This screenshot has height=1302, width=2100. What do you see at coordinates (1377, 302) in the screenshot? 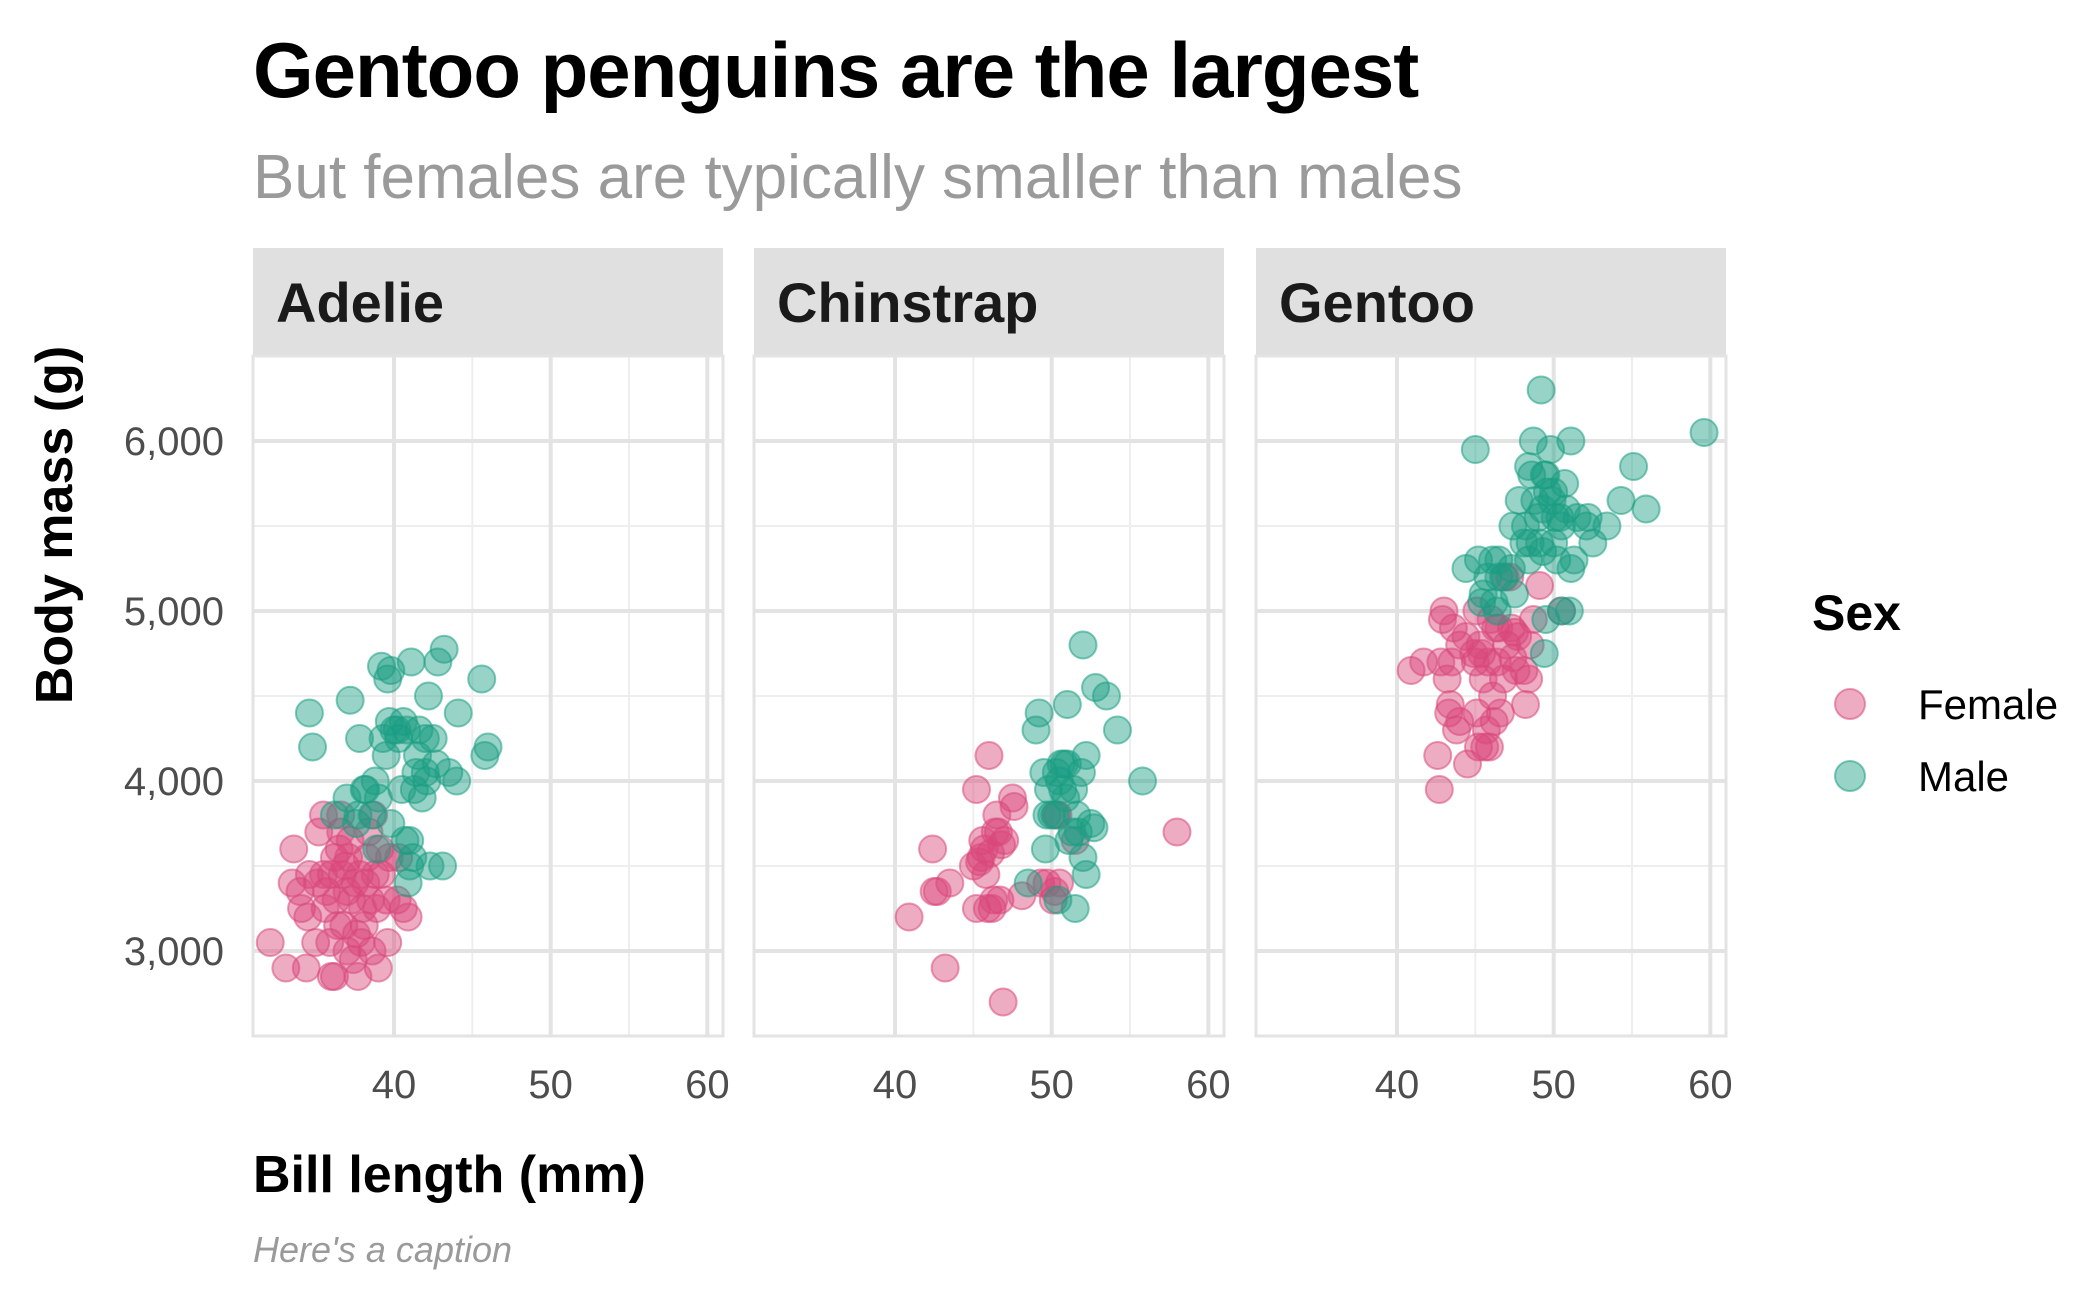
I see `facet-strip-label: Gentoo` at bounding box center [1377, 302].